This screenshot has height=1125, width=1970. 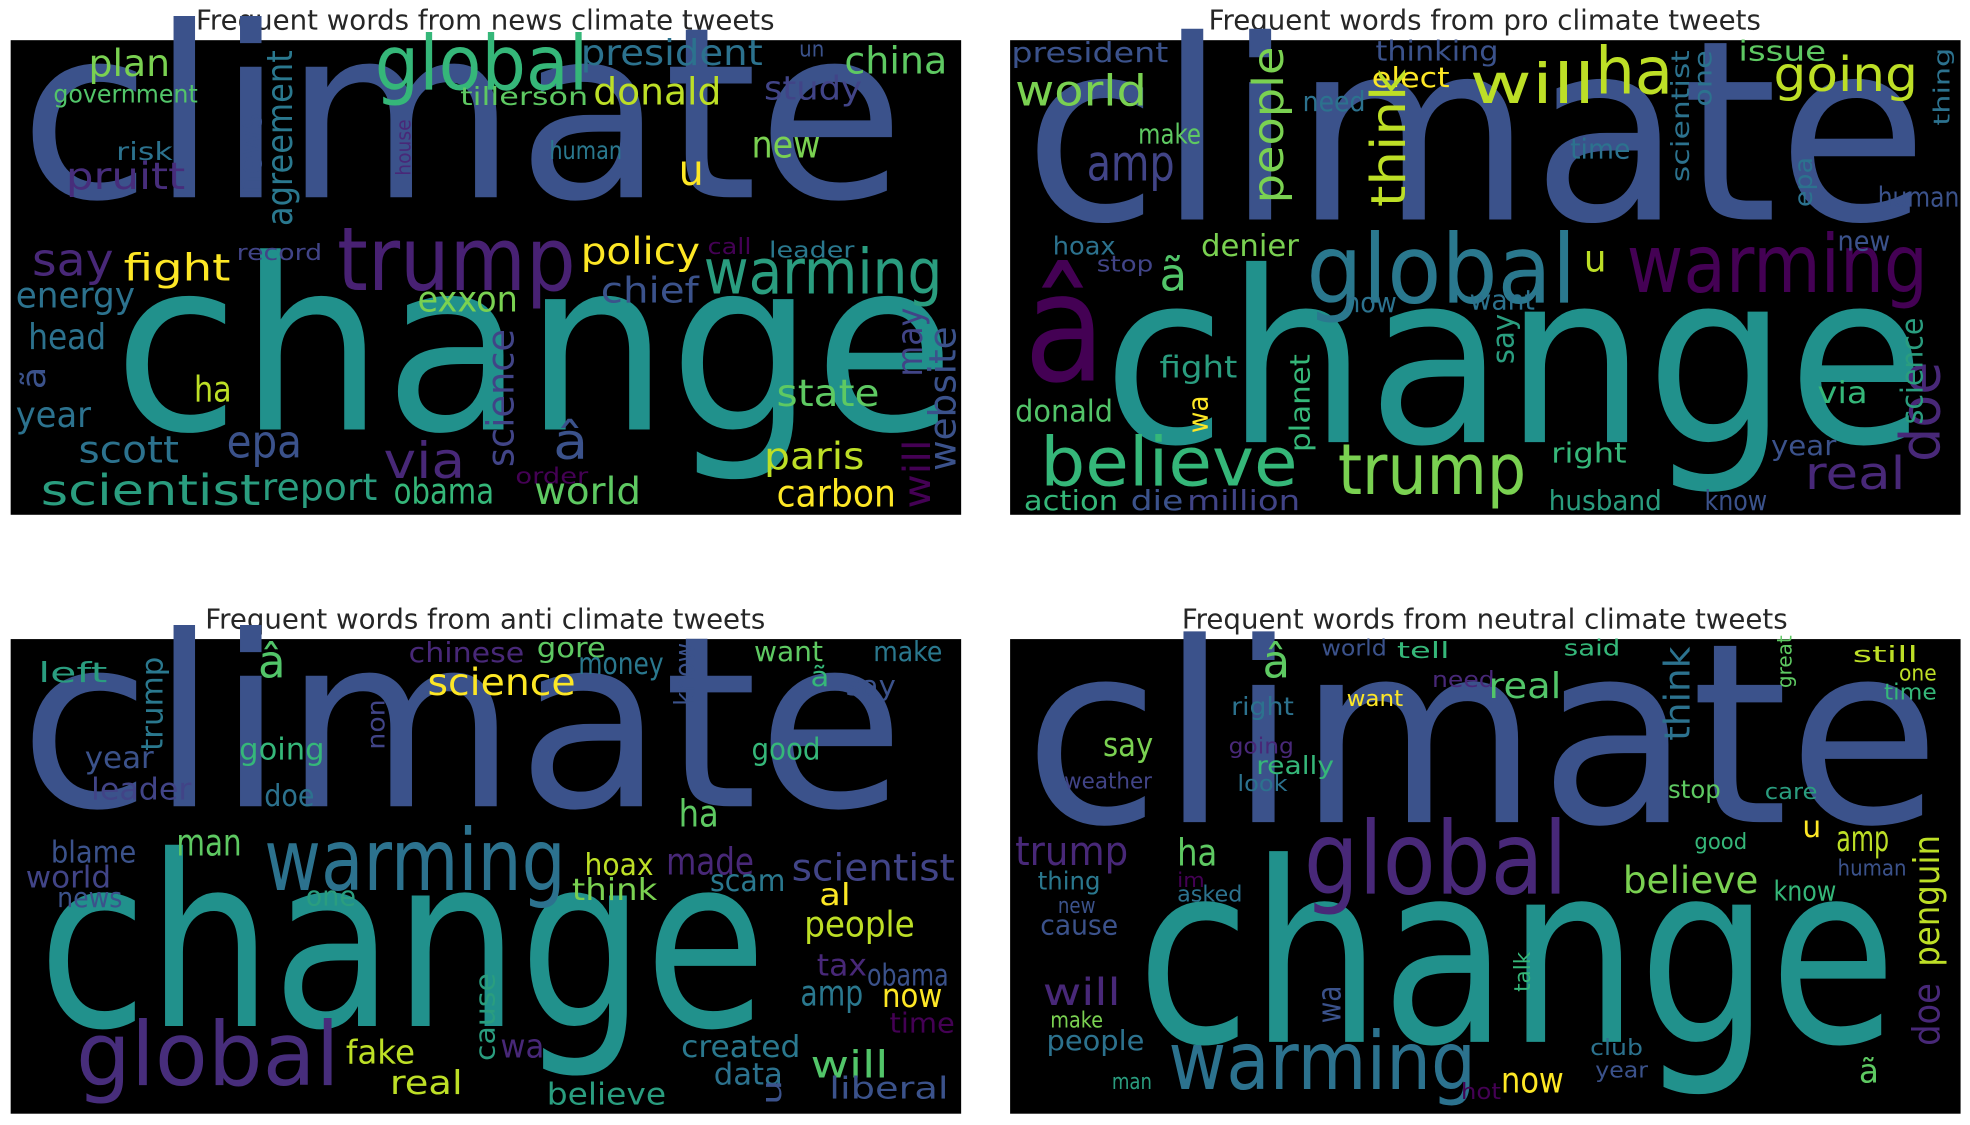 What do you see at coordinates (1463, 680) in the screenshot?
I see `cloud-word: need` at bounding box center [1463, 680].